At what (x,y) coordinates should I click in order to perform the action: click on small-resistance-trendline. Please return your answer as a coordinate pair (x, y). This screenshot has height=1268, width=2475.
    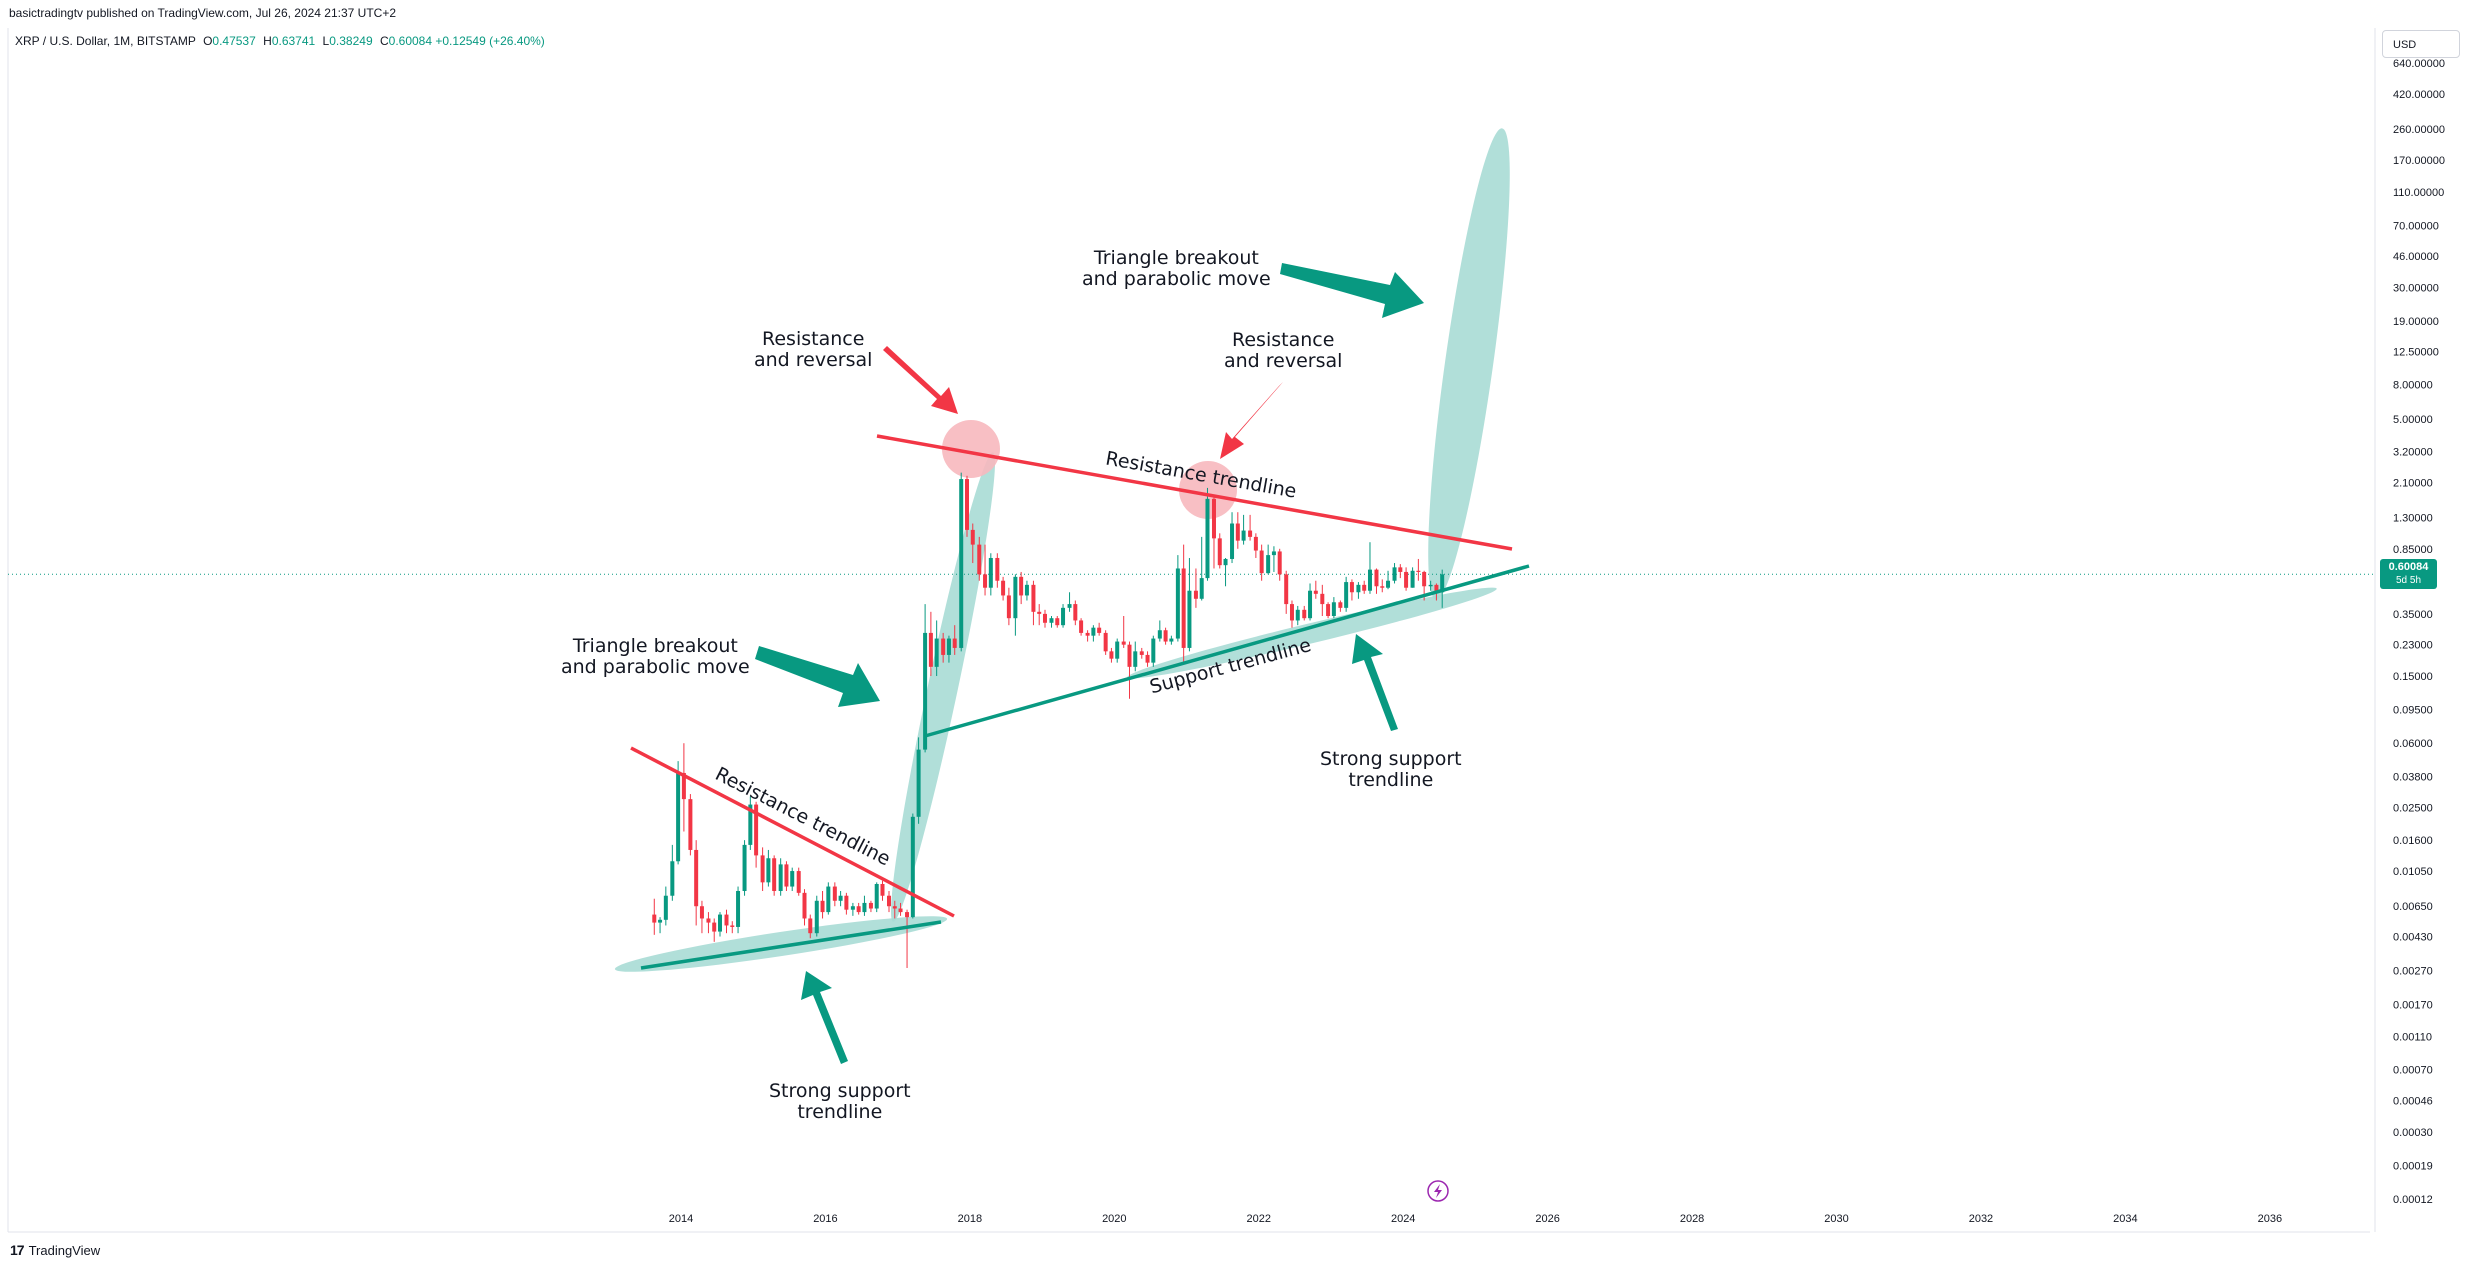
    Looking at the image, I should click on (792, 832).